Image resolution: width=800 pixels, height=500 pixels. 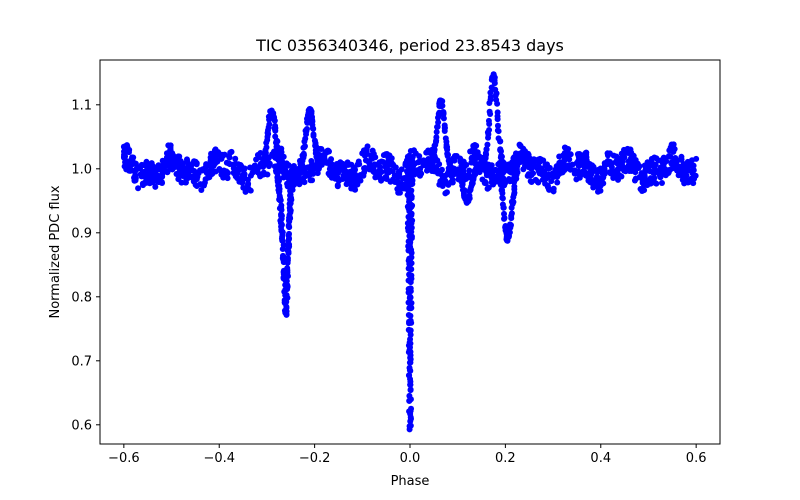 What do you see at coordinates (81, 169) in the screenshot?
I see `y-tick-label: 1.0` at bounding box center [81, 169].